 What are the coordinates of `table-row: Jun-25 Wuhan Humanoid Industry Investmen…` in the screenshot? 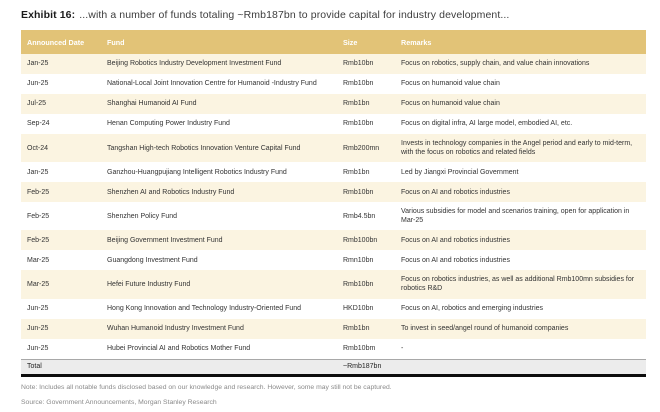 It's located at (333, 328).